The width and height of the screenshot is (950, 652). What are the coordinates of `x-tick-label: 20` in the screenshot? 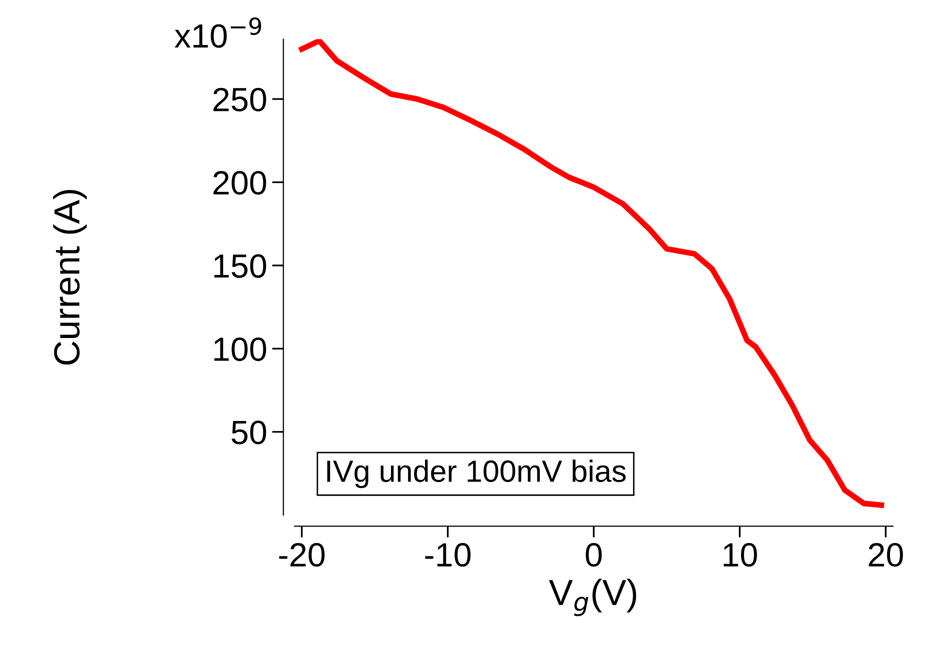 It's located at (885, 555).